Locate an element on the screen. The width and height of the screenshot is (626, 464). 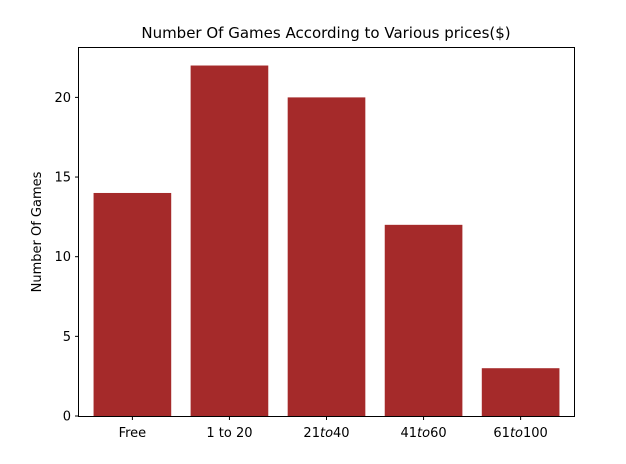
y-axis-ticks: 0 5 10 15 20 is located at coordinates (66, 258).